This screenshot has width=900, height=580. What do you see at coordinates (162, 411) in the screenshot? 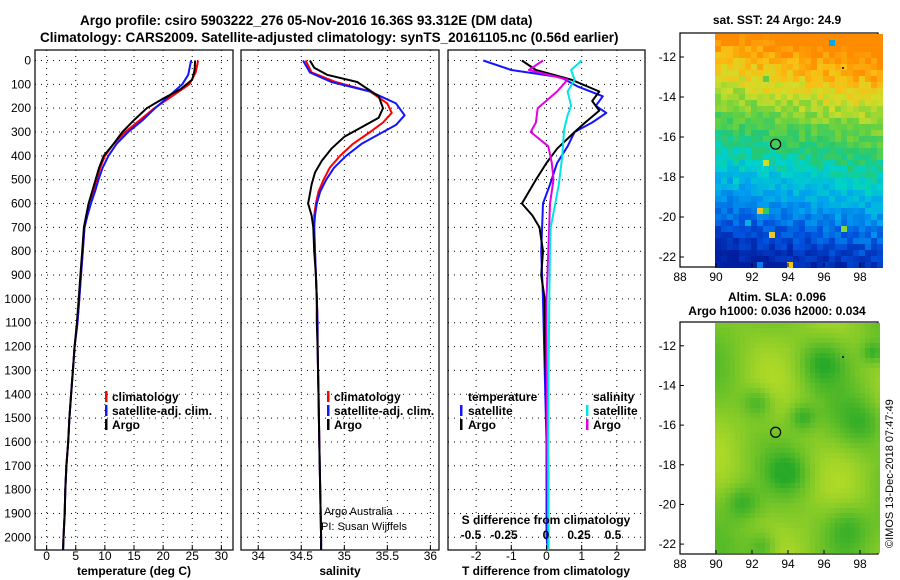
I see `legend-label-satellite: satellite-adj. clim.` at bounding box center [162, 411].